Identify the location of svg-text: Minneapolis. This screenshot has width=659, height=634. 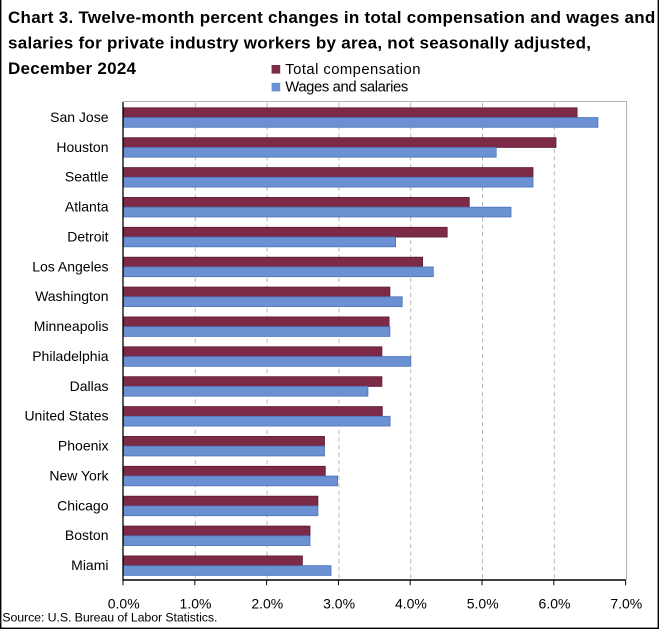
(71, 326).